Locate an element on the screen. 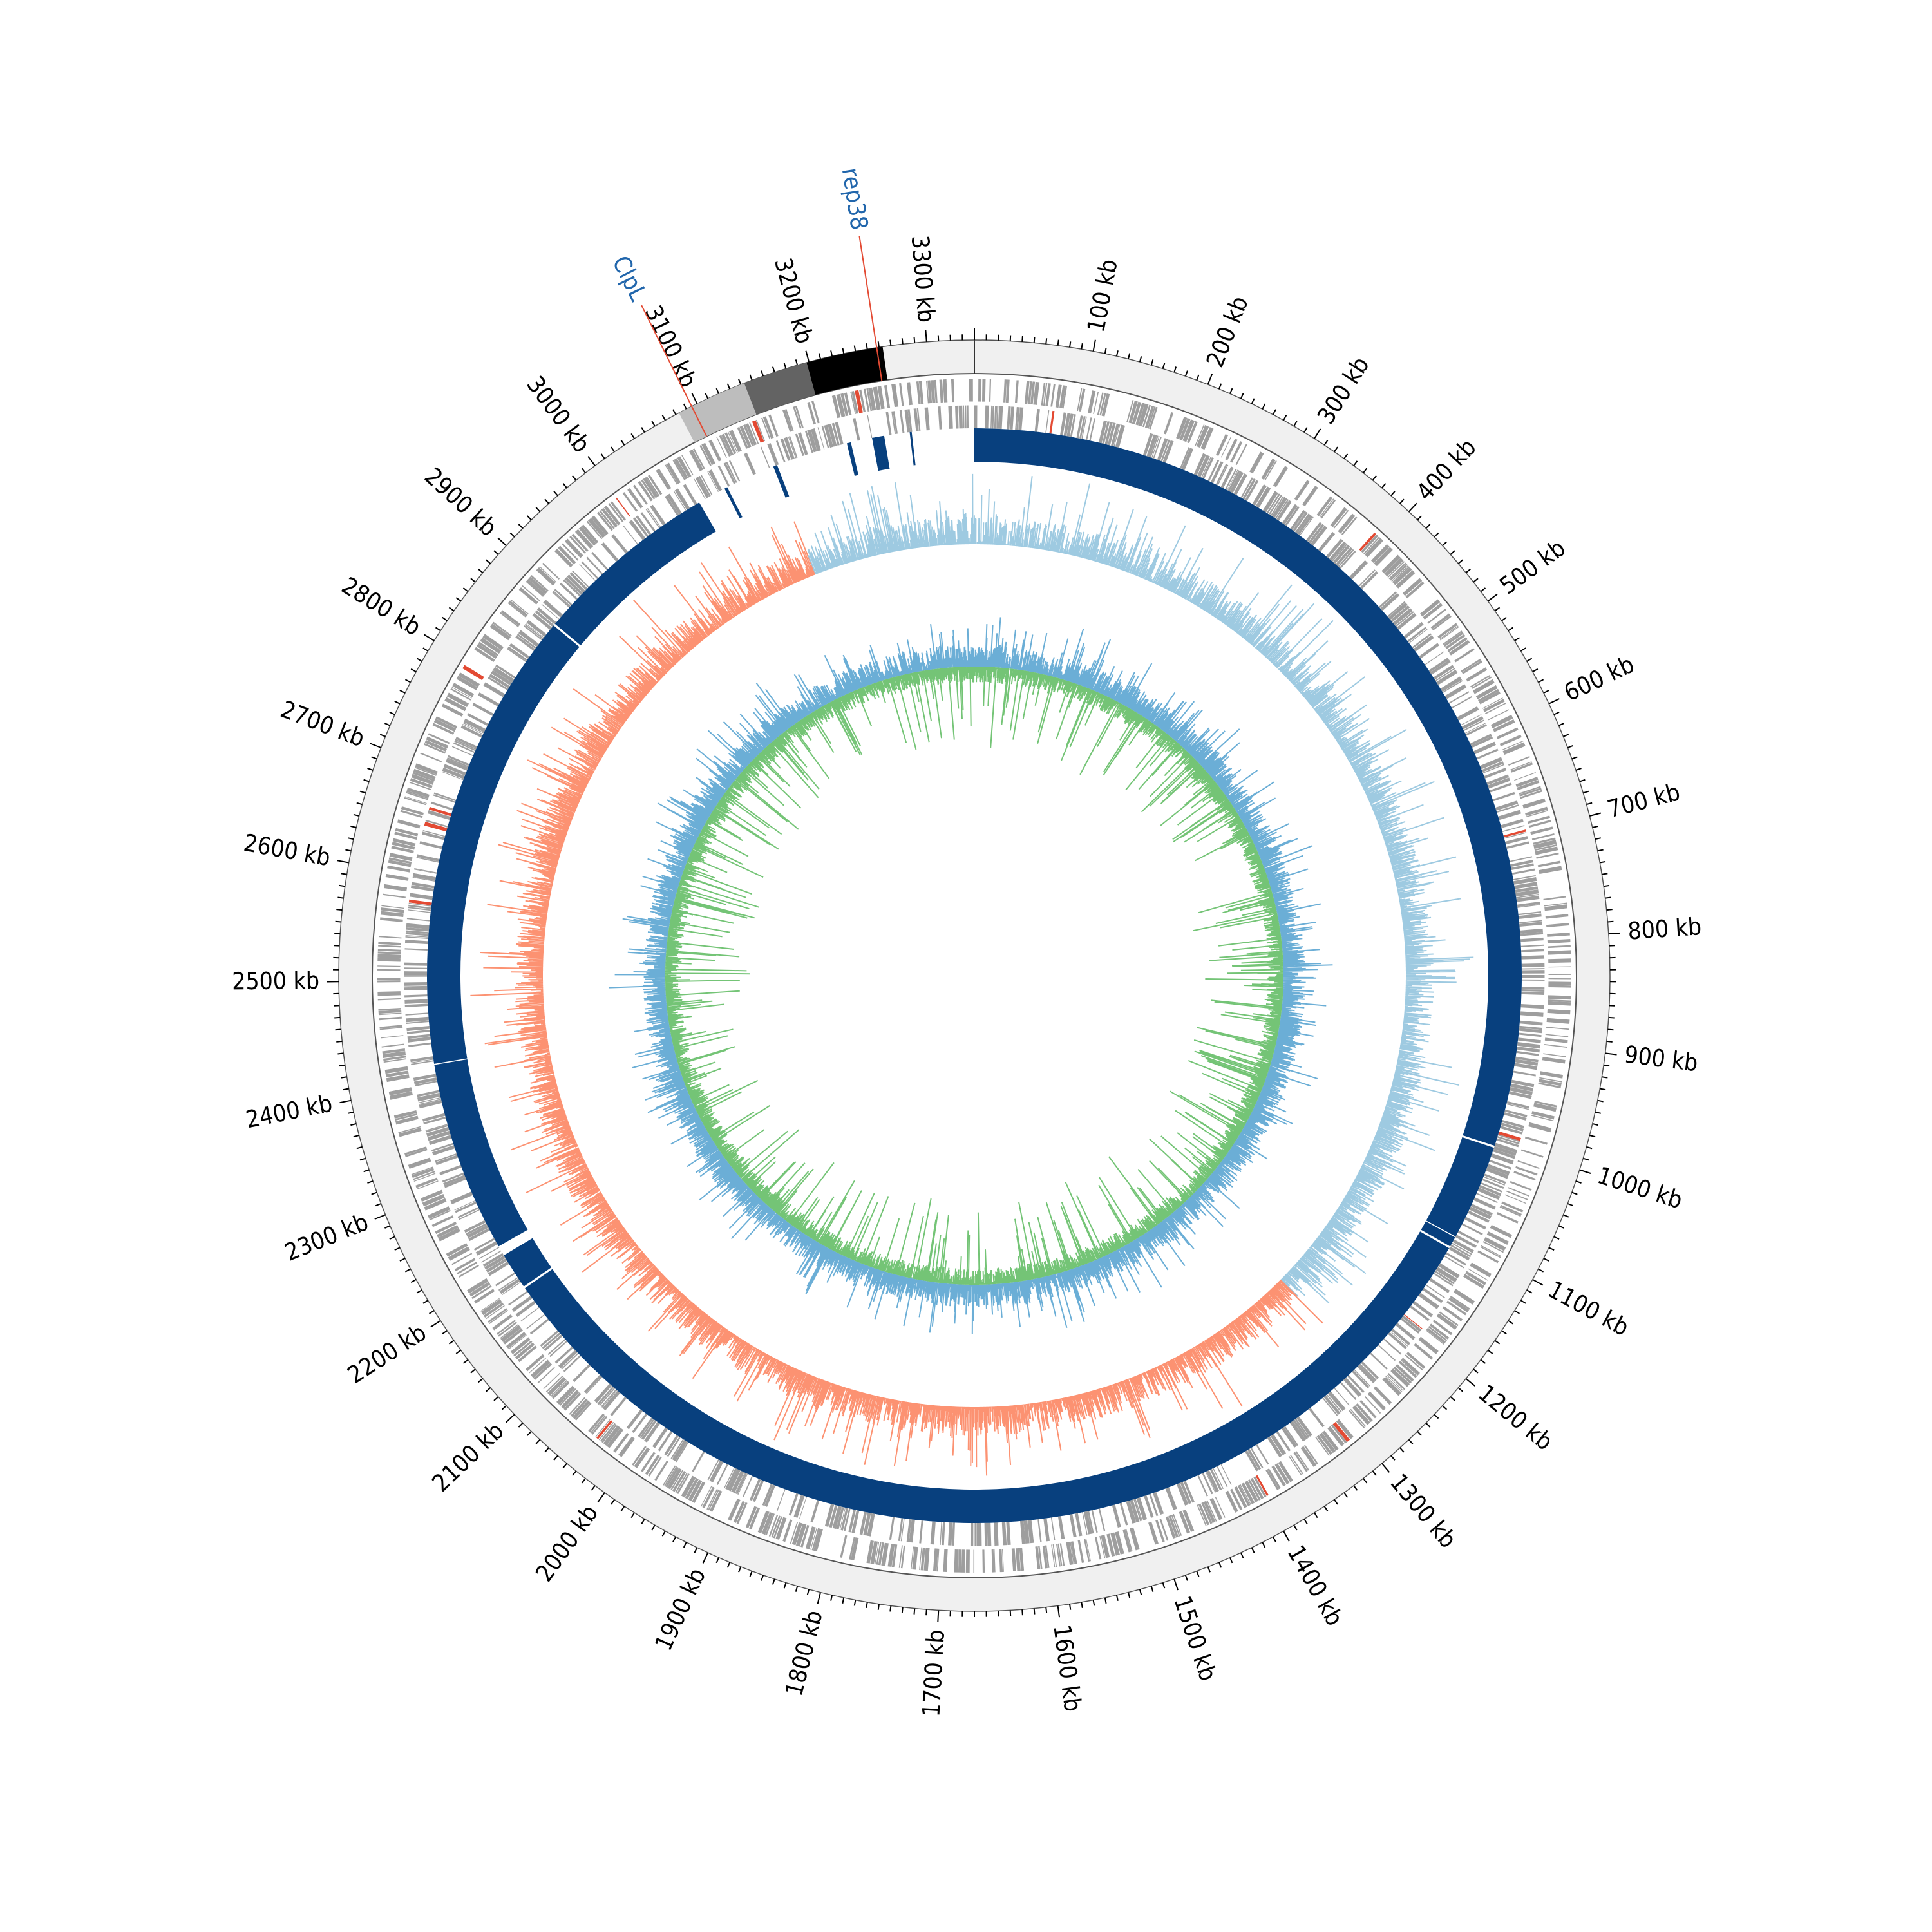 This screenshot has width=1932, height=1932. scale-label: 800 kb is located at coordinates (1665, 929).